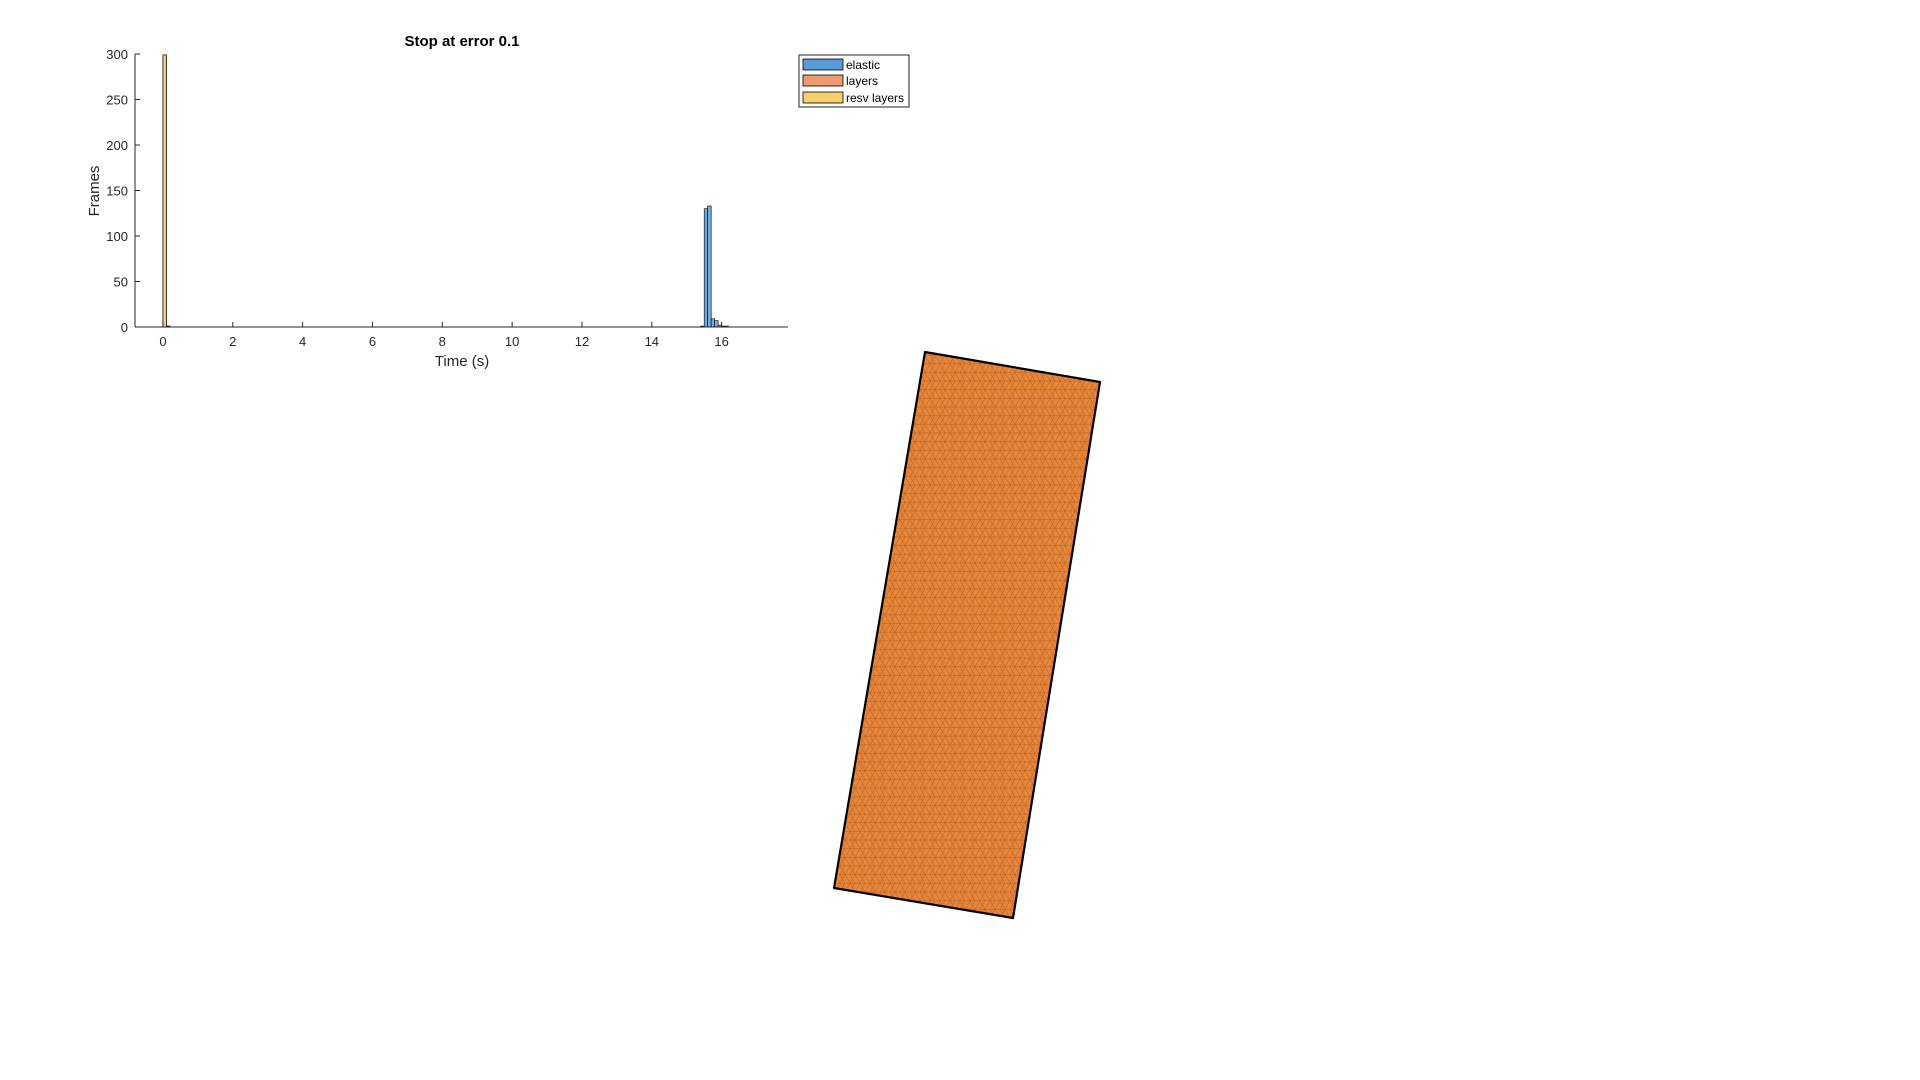 The width and height of the screenshot is (1920, 1080). Describe the element at coordinates (582, 341) in the screenshot. I see `x-tick-label: 12` at that location.